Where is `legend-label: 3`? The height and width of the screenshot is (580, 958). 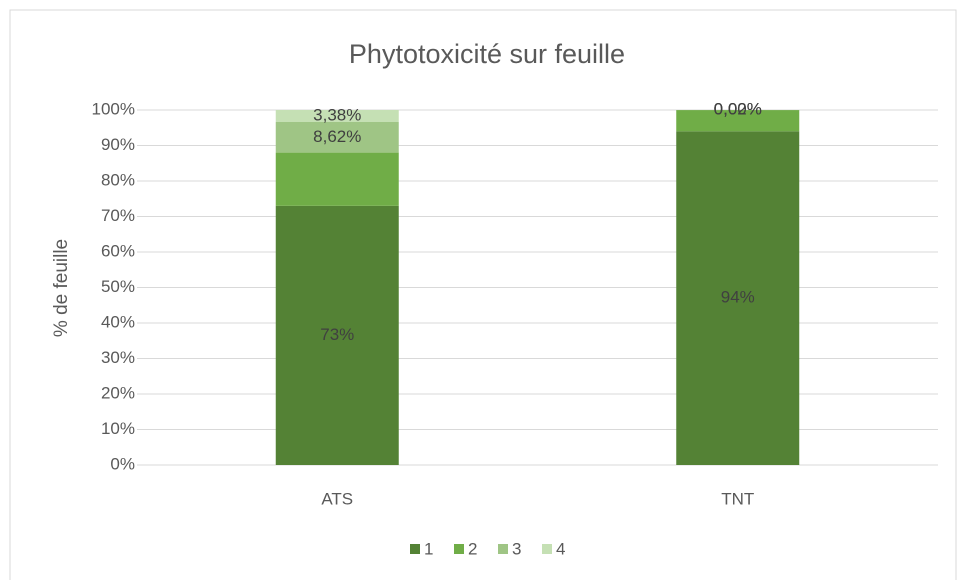
legend-label: 3 is located at coordinates (516, 548).